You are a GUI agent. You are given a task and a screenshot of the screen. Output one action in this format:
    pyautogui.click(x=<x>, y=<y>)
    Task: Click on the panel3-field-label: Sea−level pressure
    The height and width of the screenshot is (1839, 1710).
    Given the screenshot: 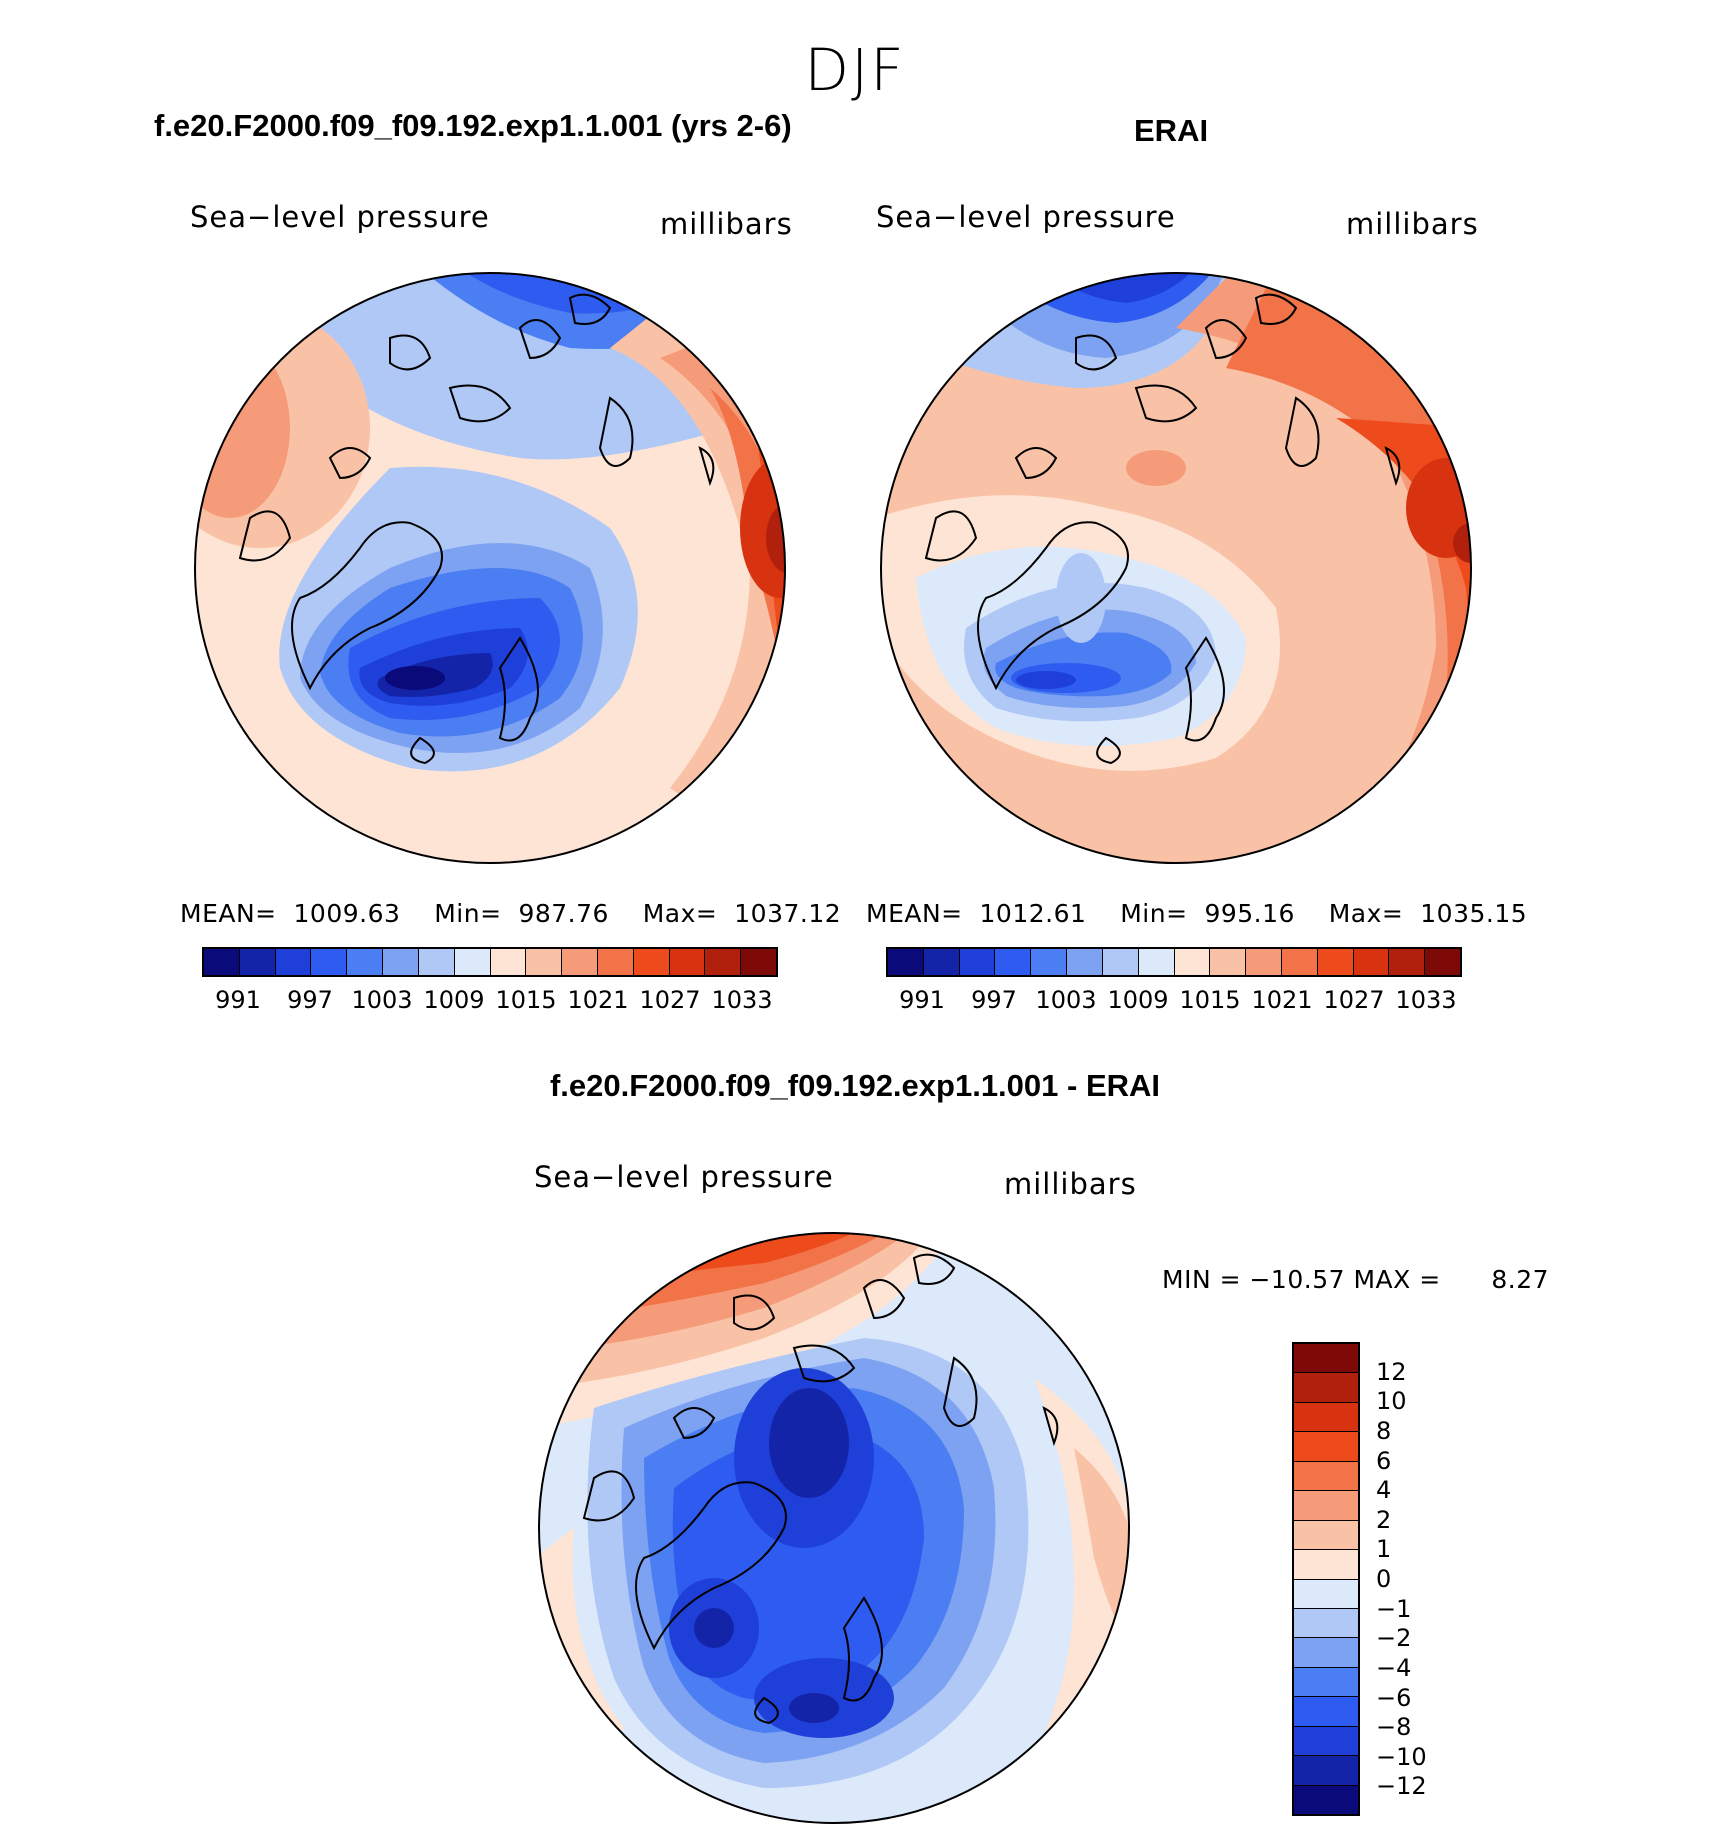 What is the action you would take?
    pyautogui.click(x=684, y=1177)
    